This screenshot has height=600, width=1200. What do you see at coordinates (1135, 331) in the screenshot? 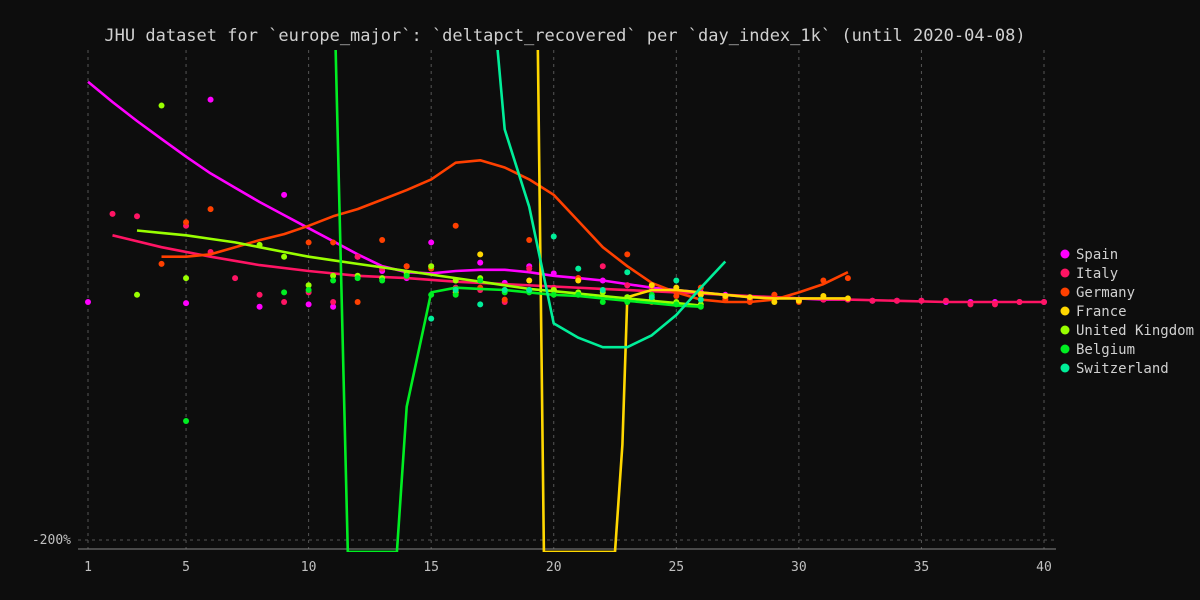
I see `legend-label: United Kingdom` at bounding box center [1135, 331].